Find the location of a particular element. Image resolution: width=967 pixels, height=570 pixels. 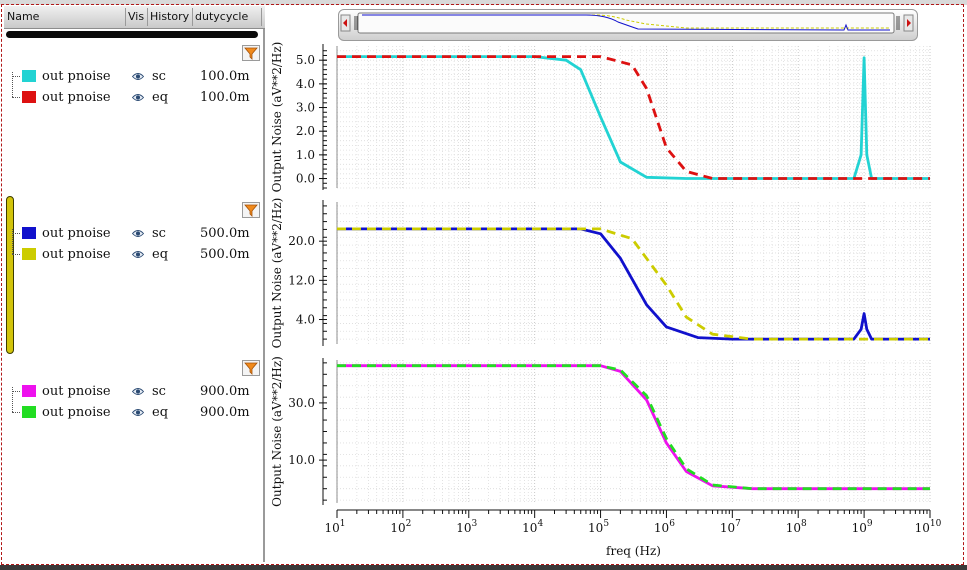

legend-row: out pnoise eq 100.0m is located at coordinates (133, 96).